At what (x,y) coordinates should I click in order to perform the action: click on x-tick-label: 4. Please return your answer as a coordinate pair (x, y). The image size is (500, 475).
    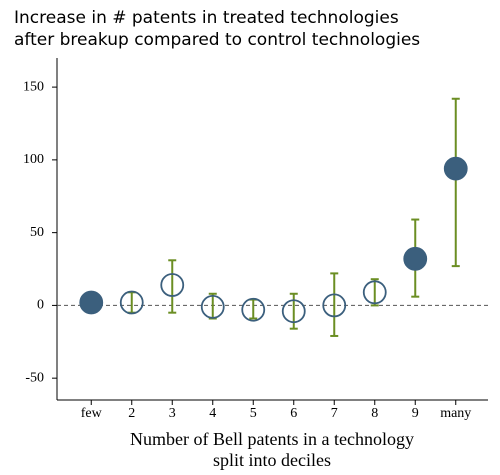
    Looking at the image, I should click on (212, 413).